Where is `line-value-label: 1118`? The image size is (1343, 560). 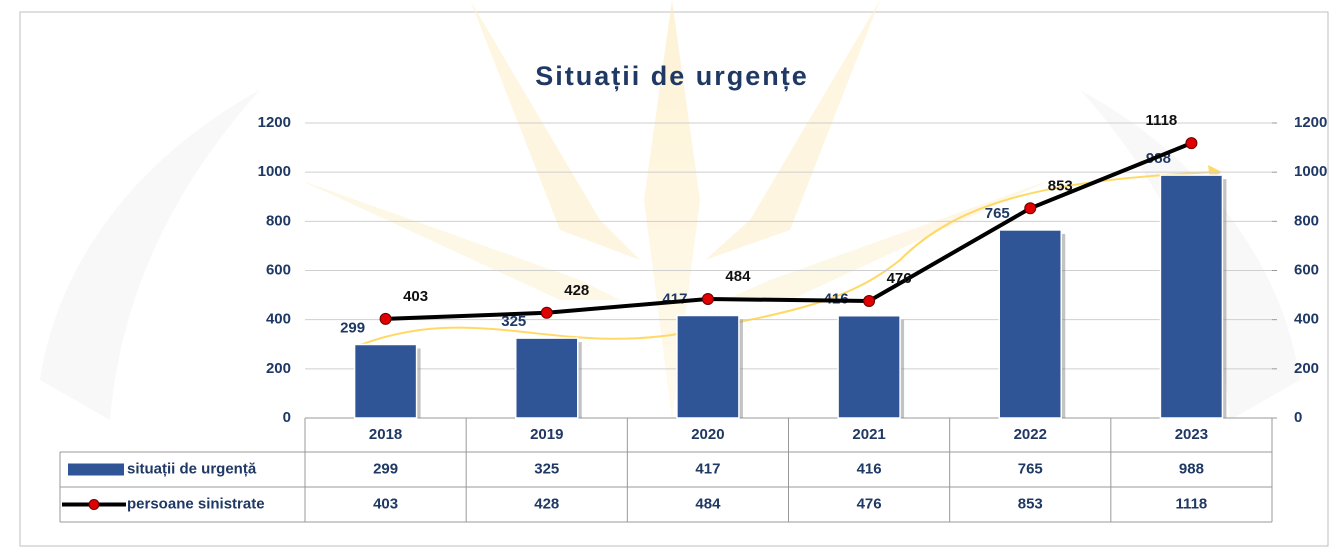 line-value-label: 1118 is located at coordinates (1162, 120).